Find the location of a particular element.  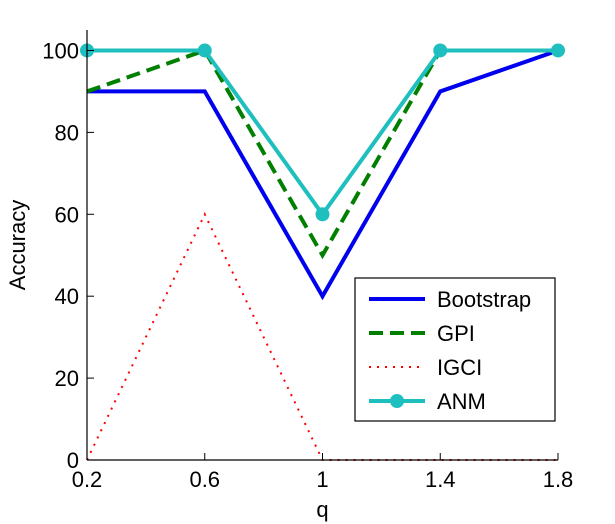

y-tick-label: 0 is located at coordinates (73, 460).